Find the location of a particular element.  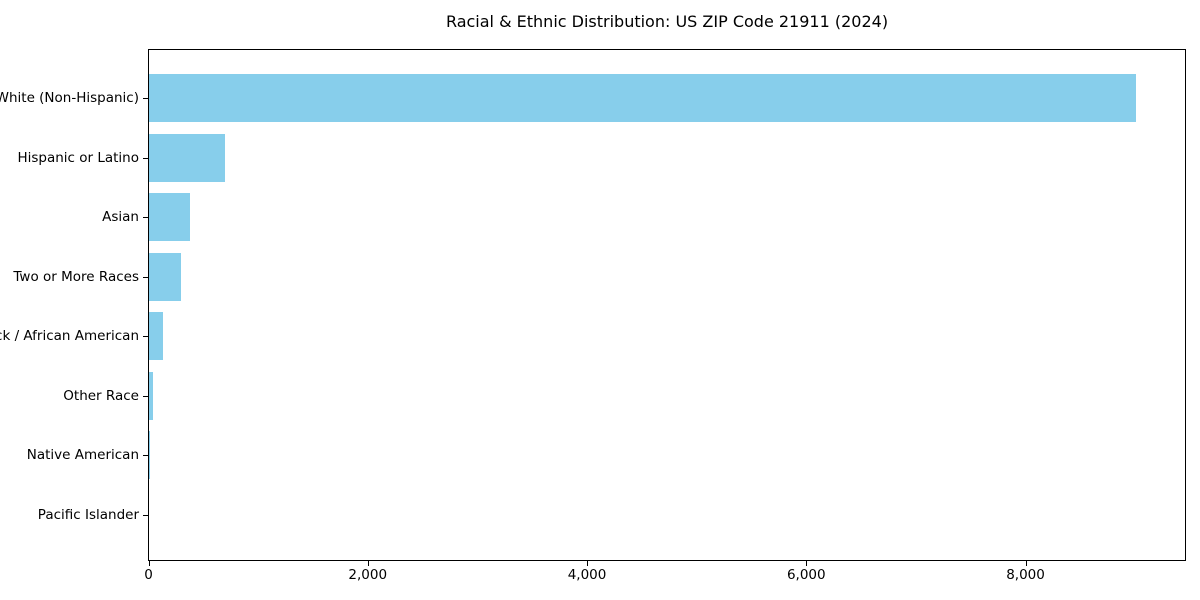

y-axis-label: Hispanic or Latino is located at coordinates (78, 158).